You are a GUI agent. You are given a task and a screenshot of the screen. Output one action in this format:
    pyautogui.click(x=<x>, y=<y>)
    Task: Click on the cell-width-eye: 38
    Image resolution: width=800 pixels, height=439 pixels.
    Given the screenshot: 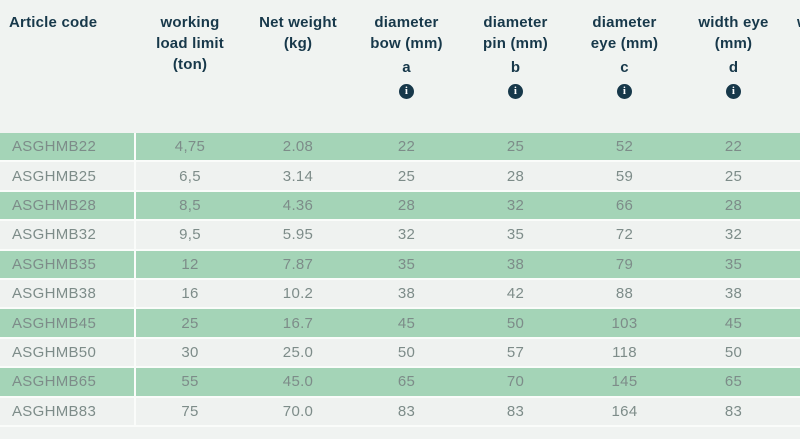 What is the action you would take?
    pyautogui.click(x=733, y=294)
    